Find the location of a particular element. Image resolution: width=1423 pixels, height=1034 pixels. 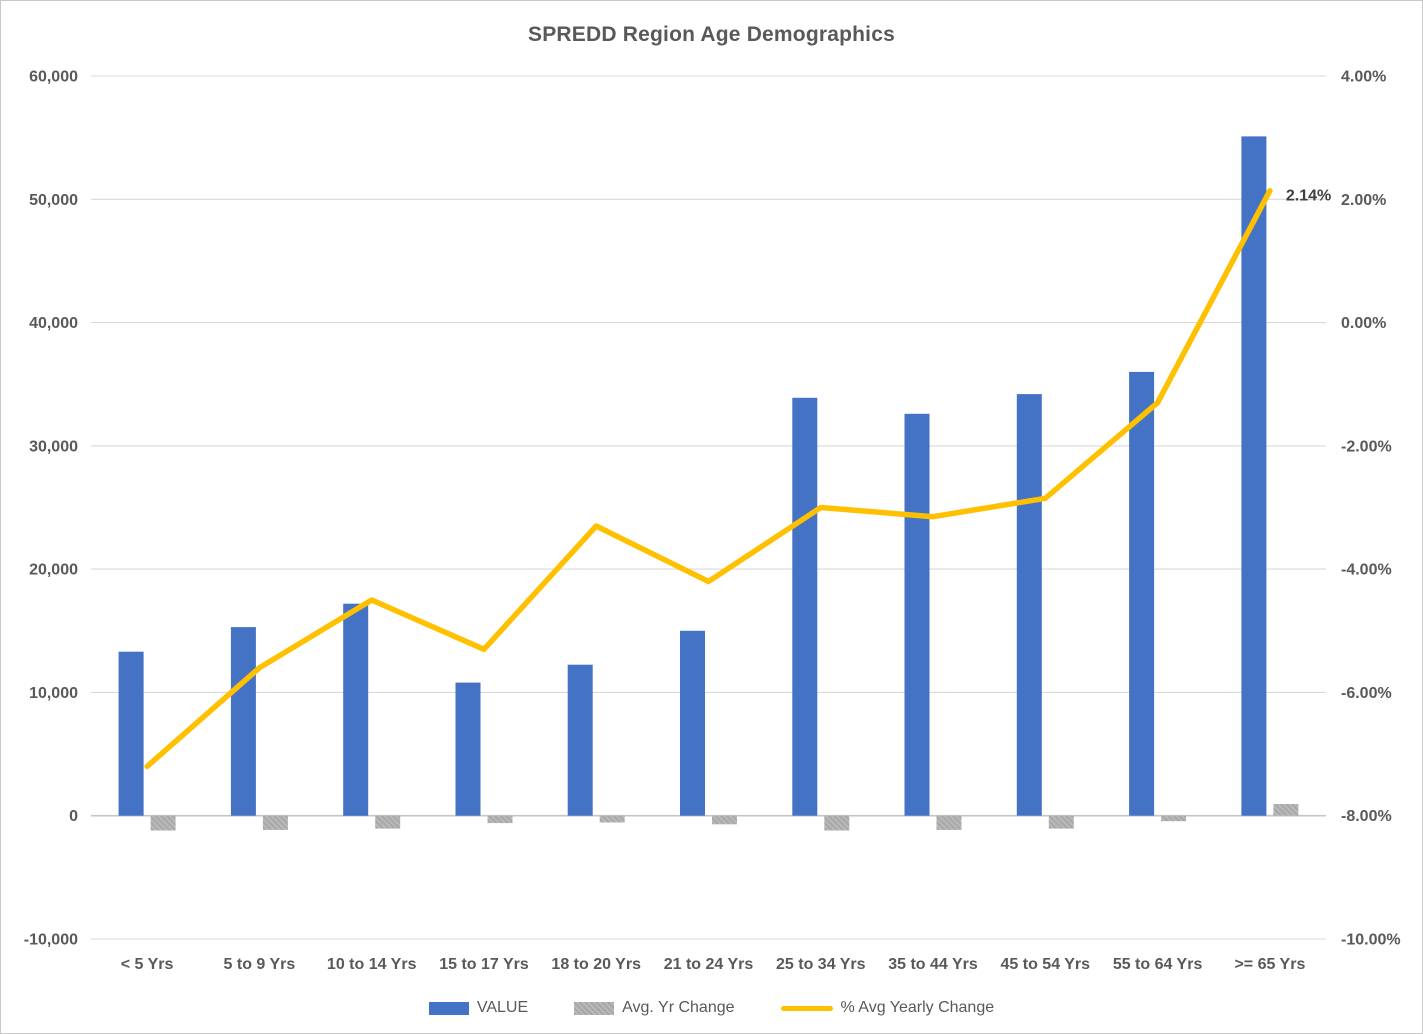

chart-legend: VALUE Avg. Yr Change % Avg Yearly Change is located at coordinates (711, 1008).